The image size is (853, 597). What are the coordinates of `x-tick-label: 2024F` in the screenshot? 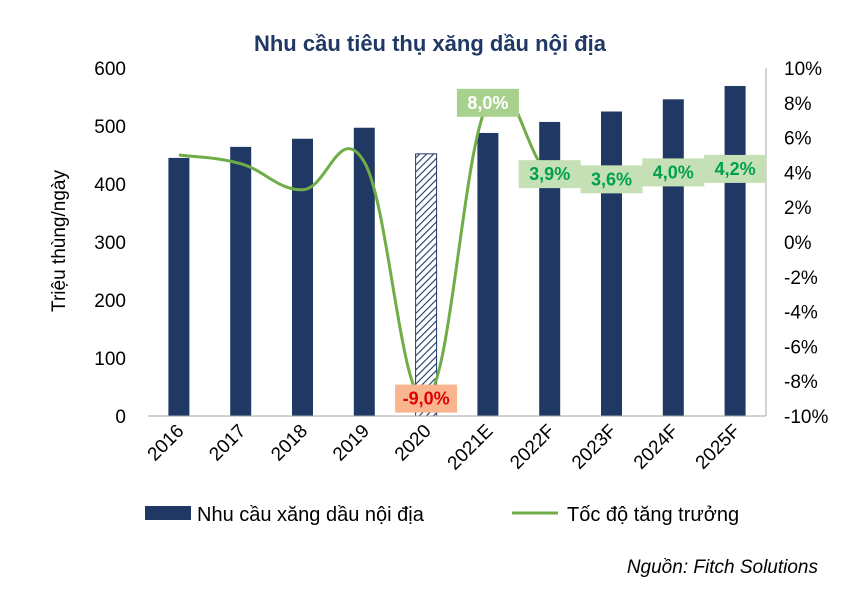 It's located at (656, 447).